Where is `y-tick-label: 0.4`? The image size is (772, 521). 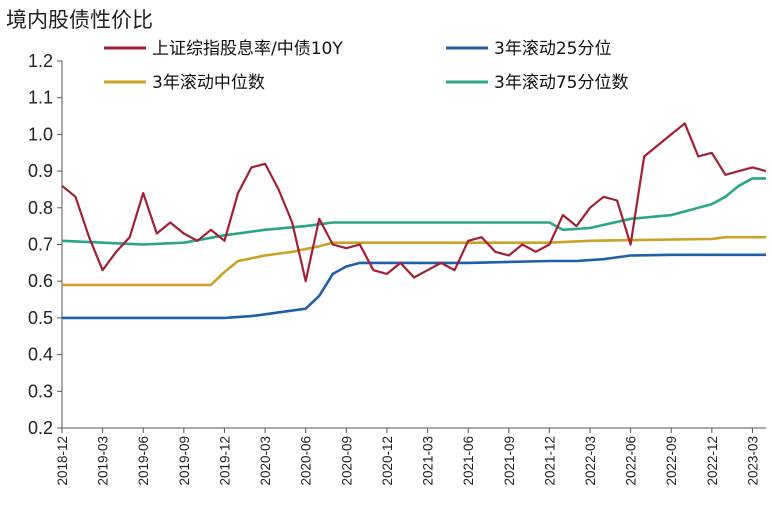 y-tick-label: 0.4 is located at coordinates (40, 355).